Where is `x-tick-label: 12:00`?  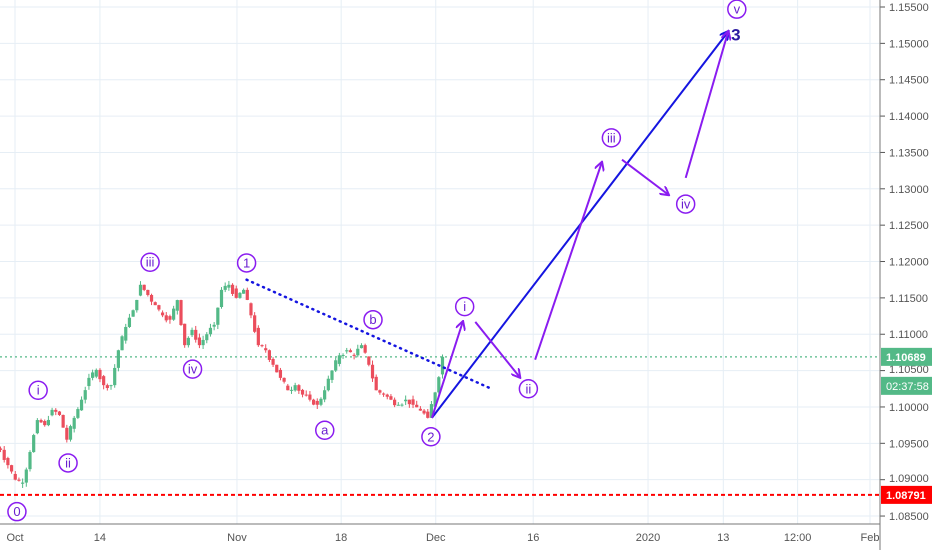 x-tick-label: 12:00 is located at coordinates (798, 538).